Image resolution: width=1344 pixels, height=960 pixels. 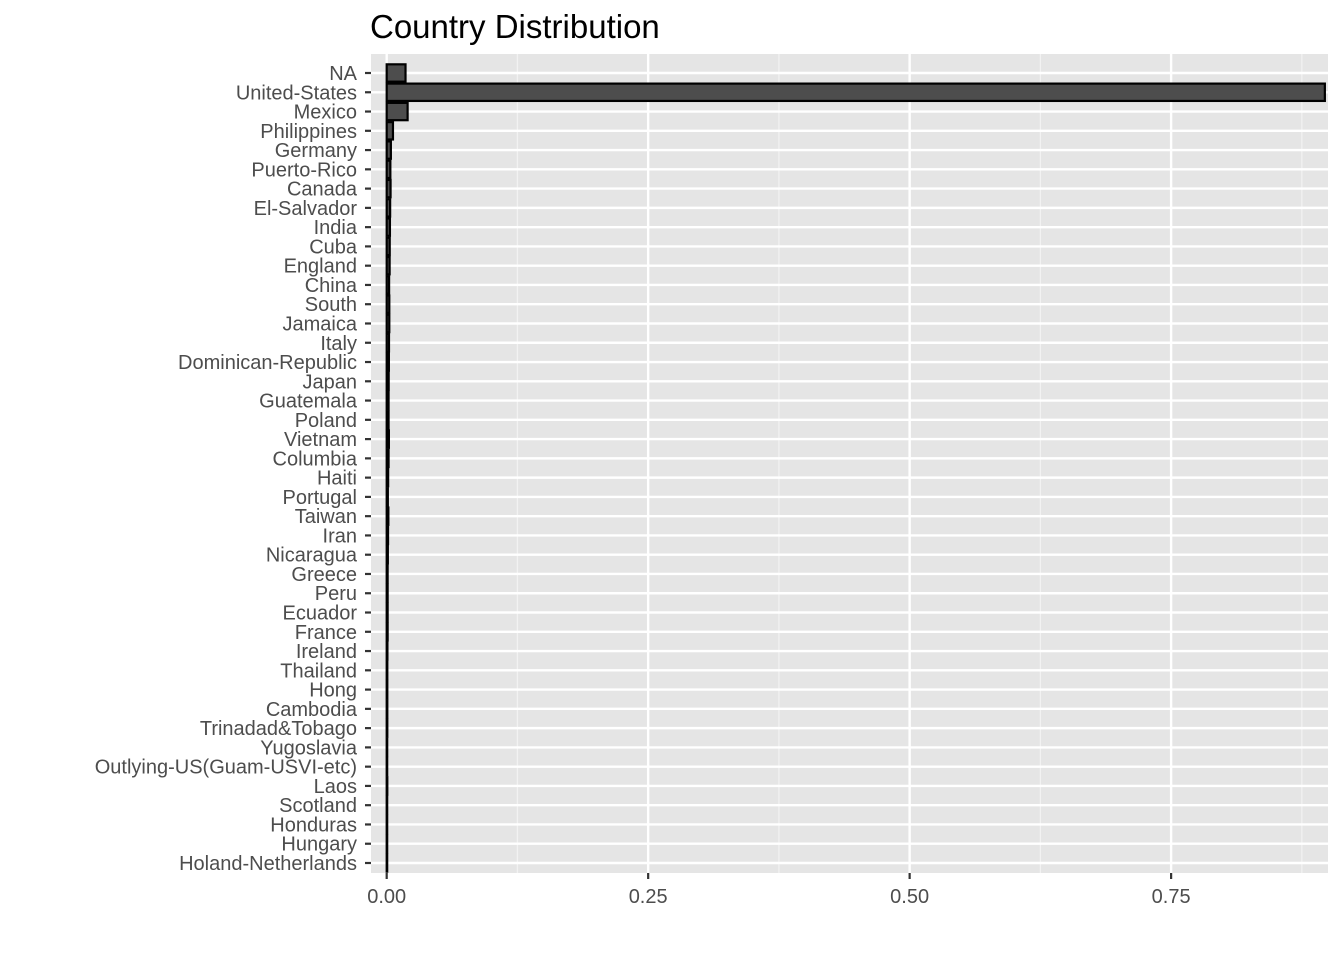 I want to click on y-tick-label: Hungary, so click(x=319, y=845).